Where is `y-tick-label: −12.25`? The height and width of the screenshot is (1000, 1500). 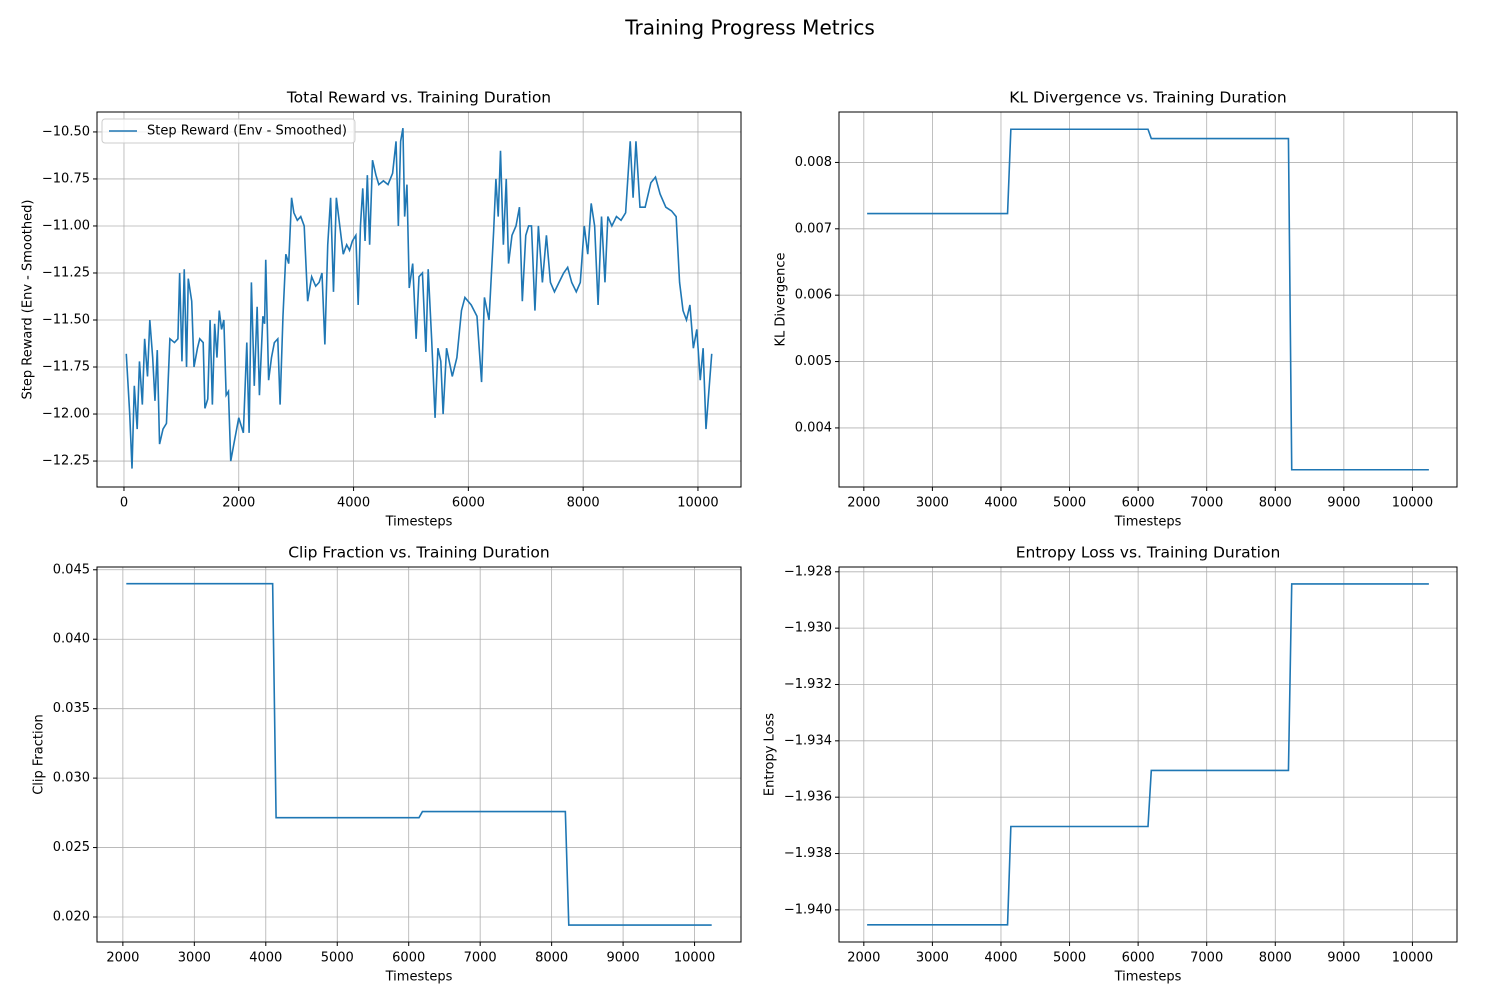 y-tick-label: −12.25 is located at coordinates (66, 461).